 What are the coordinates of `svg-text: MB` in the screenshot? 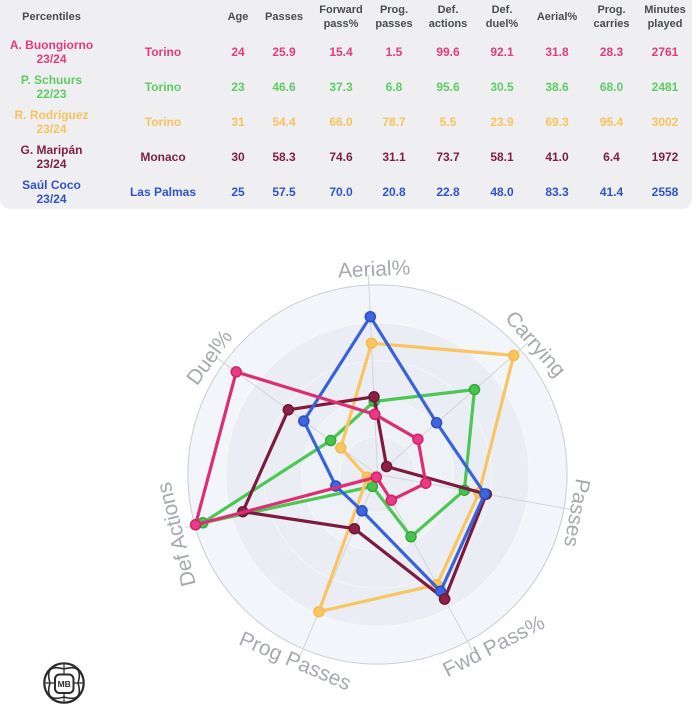 It's located at (64, 684).